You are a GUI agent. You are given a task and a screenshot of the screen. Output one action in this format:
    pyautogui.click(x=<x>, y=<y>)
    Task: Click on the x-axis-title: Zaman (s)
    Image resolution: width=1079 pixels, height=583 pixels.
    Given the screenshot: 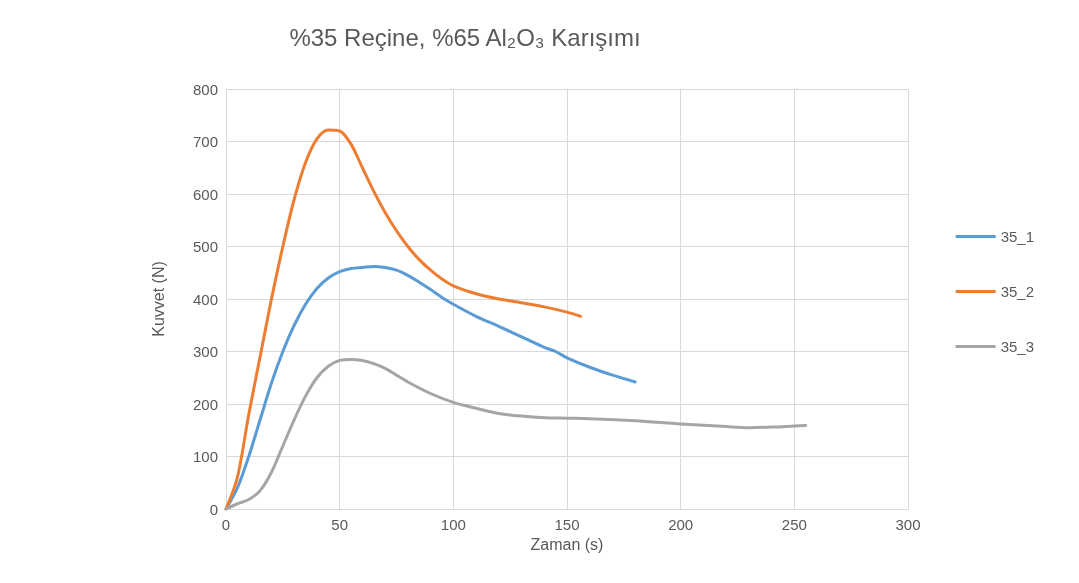 What is the action you would take?
    pyautogui.click(x=567, y=545)
    